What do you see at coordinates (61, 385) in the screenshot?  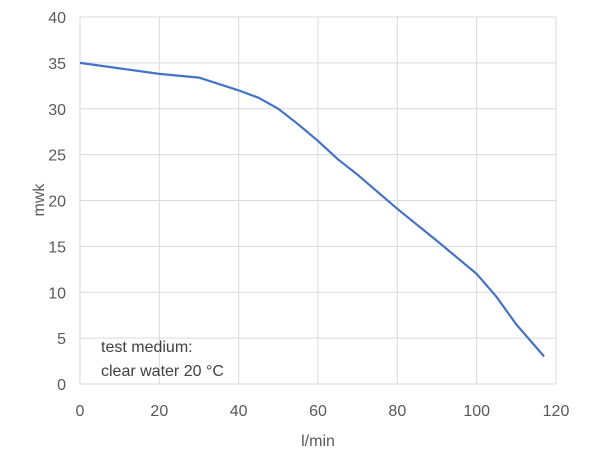 I see `y-tick-label: 0` at bounding box center [61, 385].